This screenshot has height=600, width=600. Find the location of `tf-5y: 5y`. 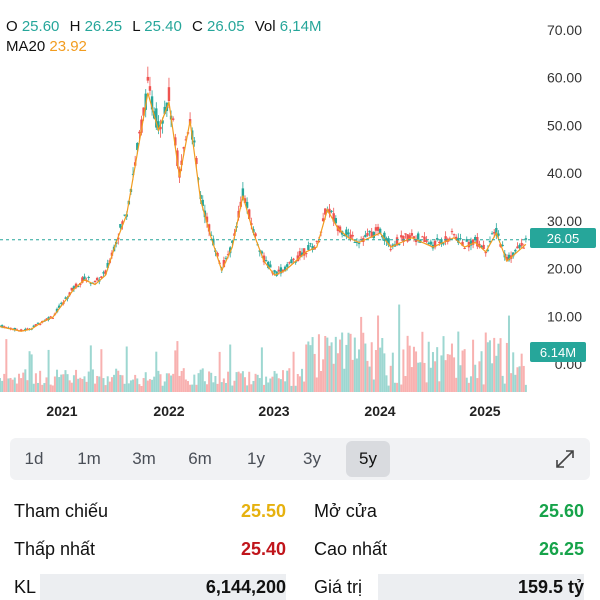

tf-5y: 5y is located at coordinates (368, 459).